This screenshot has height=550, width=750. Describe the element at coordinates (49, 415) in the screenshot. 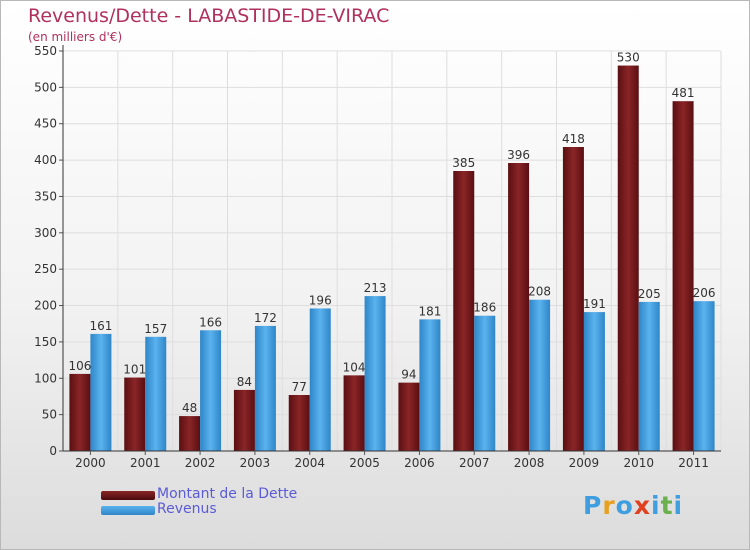

I see `y-tick-label: 50` at that location.